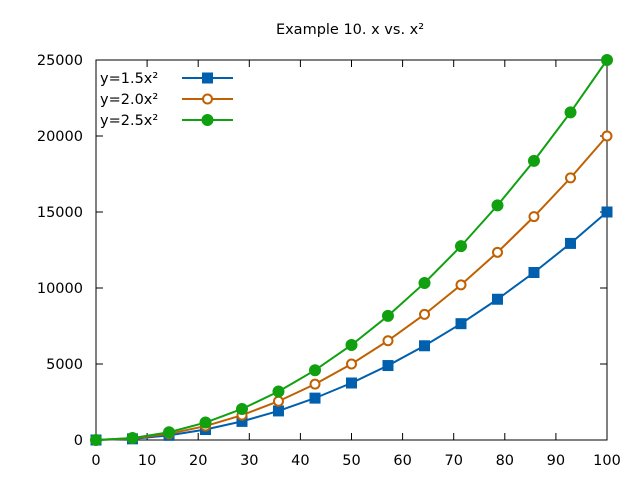 The image size is (640, 480). I want to click on legend-label: y=2.5x², so click(129, 121).